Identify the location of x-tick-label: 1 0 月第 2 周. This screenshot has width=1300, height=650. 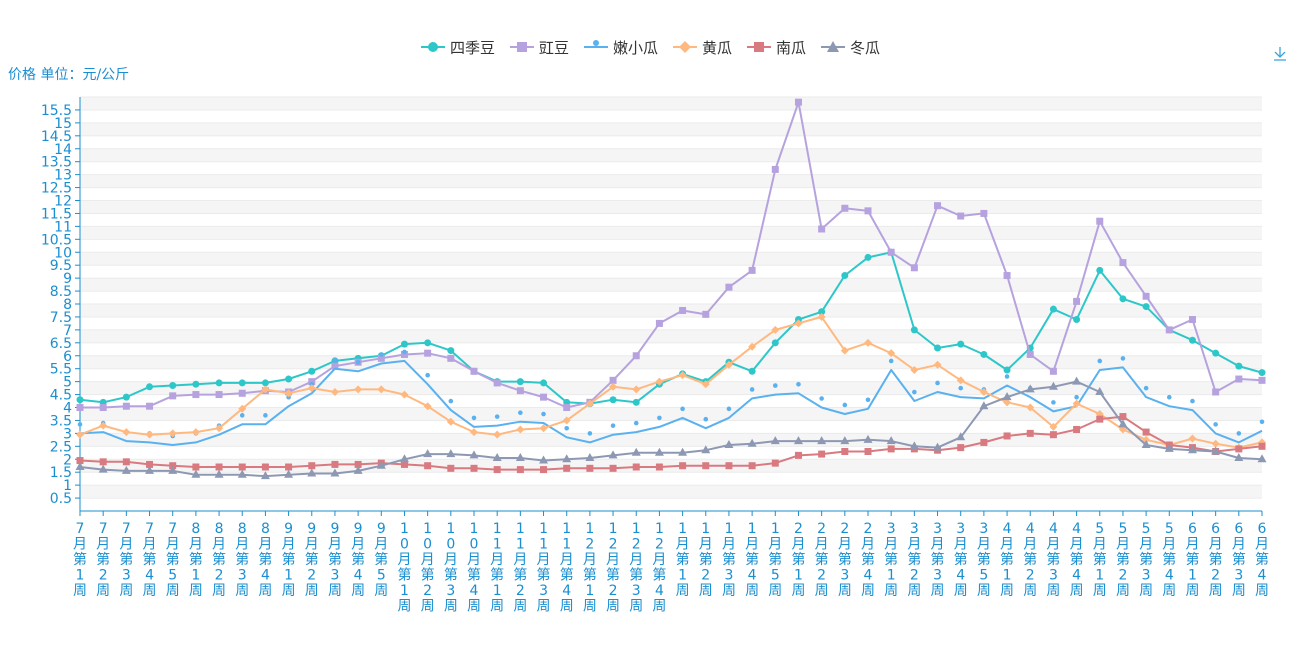
(428, 568).